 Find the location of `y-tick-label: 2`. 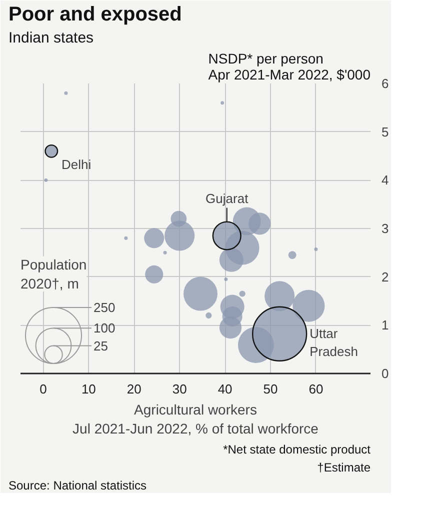

y-tick-label: 2 is located at coordinates (385, 276).